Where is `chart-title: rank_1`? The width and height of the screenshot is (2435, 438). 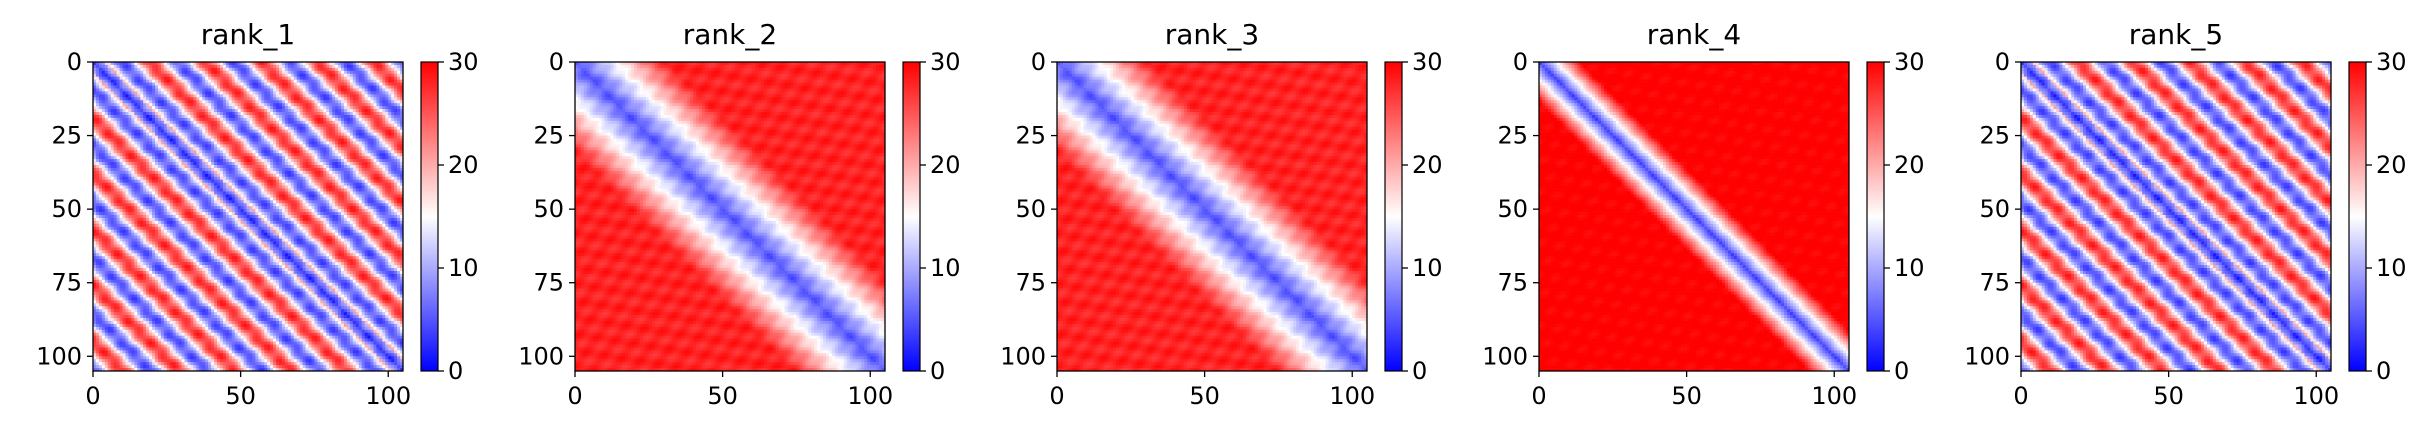 chart-title: rank_1 is located at coordinates (248, 34).